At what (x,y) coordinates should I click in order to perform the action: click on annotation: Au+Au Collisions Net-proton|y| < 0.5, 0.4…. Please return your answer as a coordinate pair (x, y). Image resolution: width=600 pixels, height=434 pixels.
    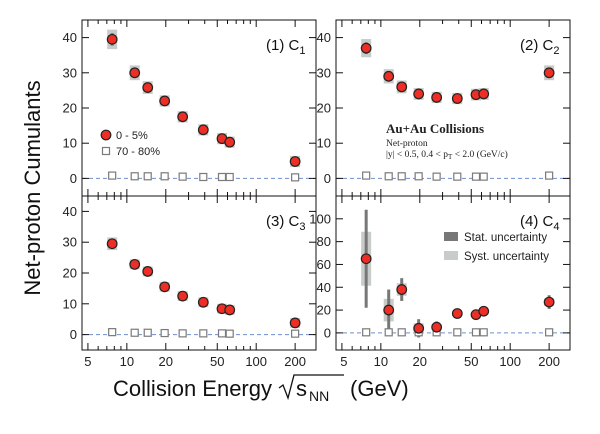
    Looking at the image, I should click on (447, 141).